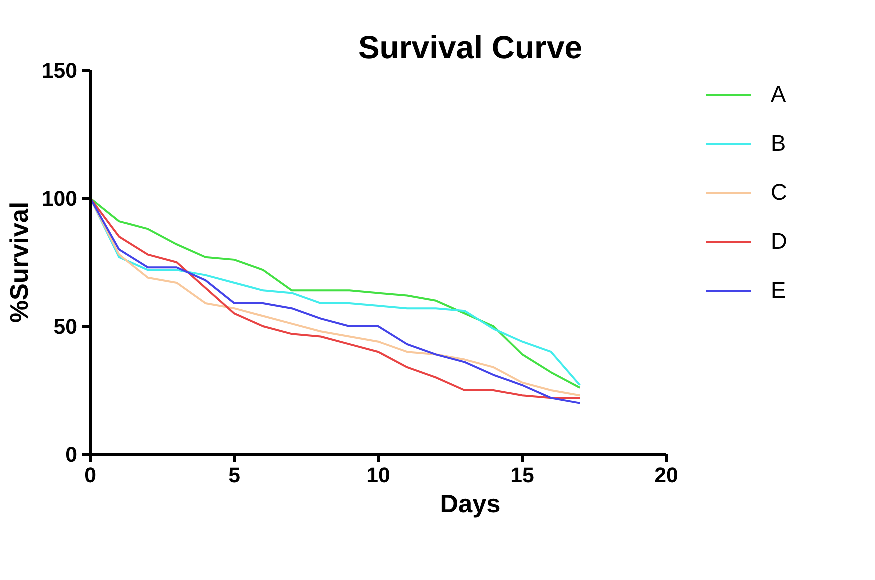 This screenshot has width=875, height=580. What do you see at coordinates (470, 504) in the screenshot?
I see `x-axis-title: Days` at bounding box center [470, 504].